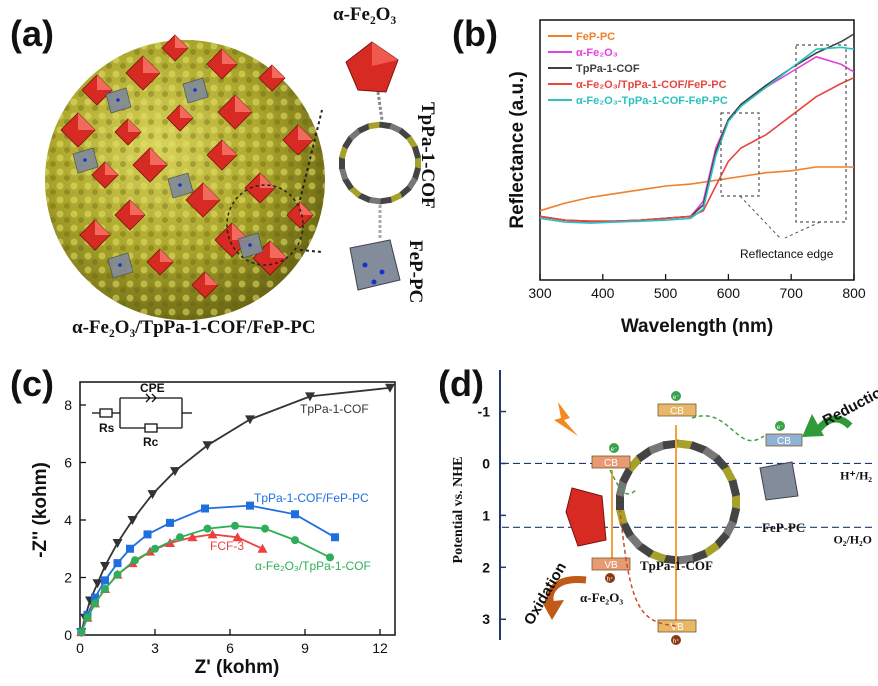 This screenshot has width=878, height=686. What do you see at coordinates (553, 610) in the screenshot?
I see `oxidation-arrowhead` at bounding box center [553, 610].